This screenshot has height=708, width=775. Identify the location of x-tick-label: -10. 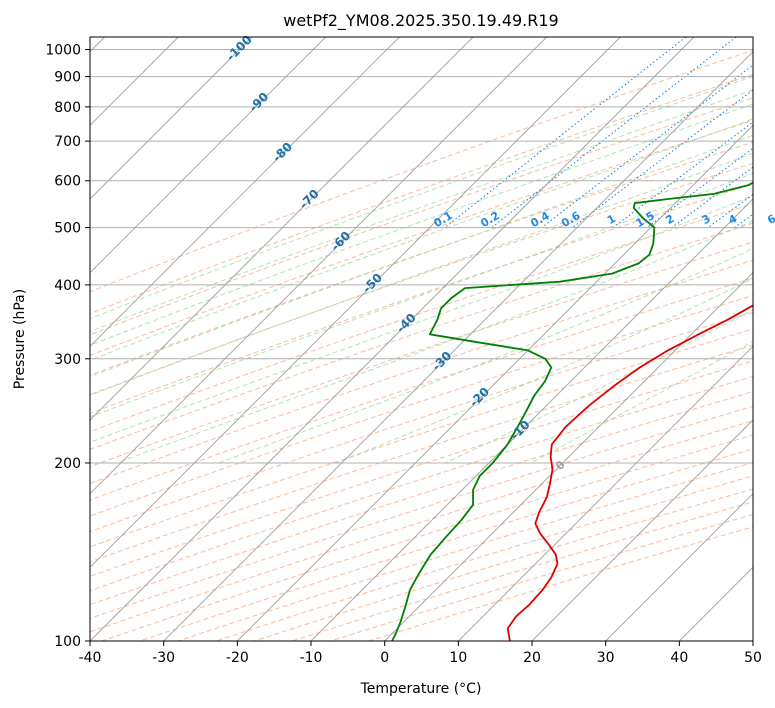
(311, 658).